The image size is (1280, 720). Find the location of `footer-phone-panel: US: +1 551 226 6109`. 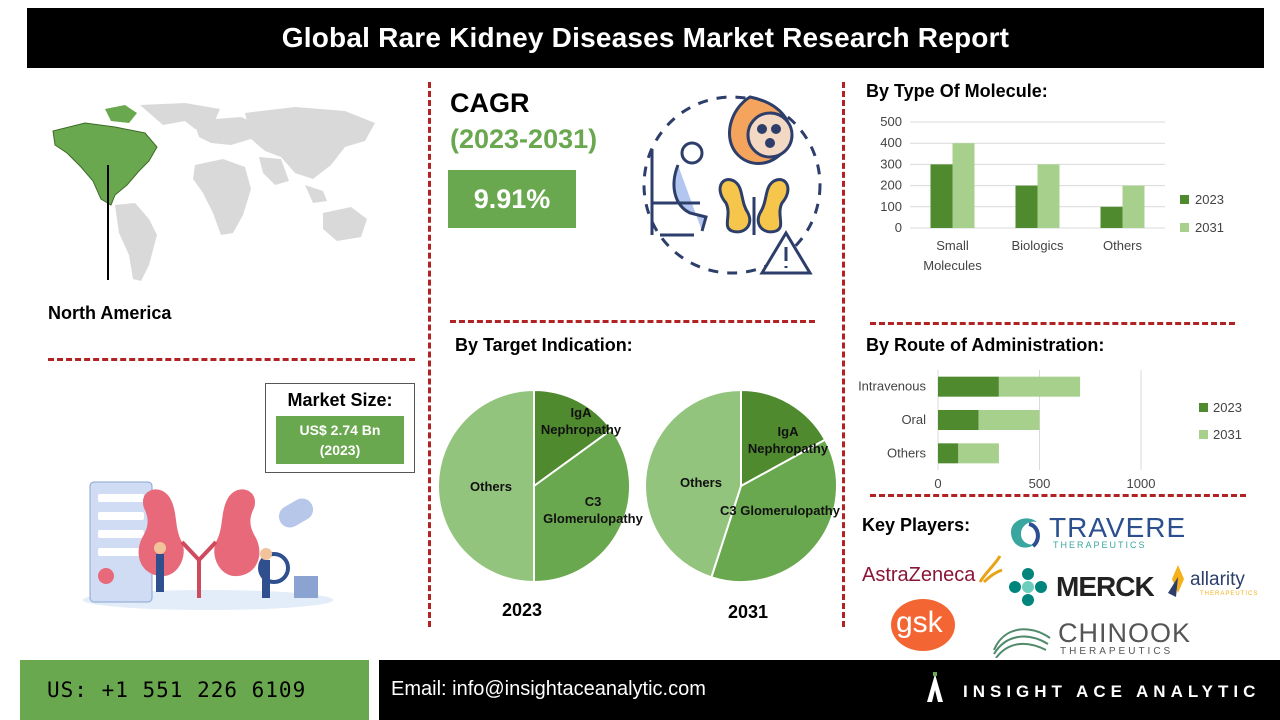

footer-phone-panel: US: +1 551 226 6109 is located at coordinates (194, 690).